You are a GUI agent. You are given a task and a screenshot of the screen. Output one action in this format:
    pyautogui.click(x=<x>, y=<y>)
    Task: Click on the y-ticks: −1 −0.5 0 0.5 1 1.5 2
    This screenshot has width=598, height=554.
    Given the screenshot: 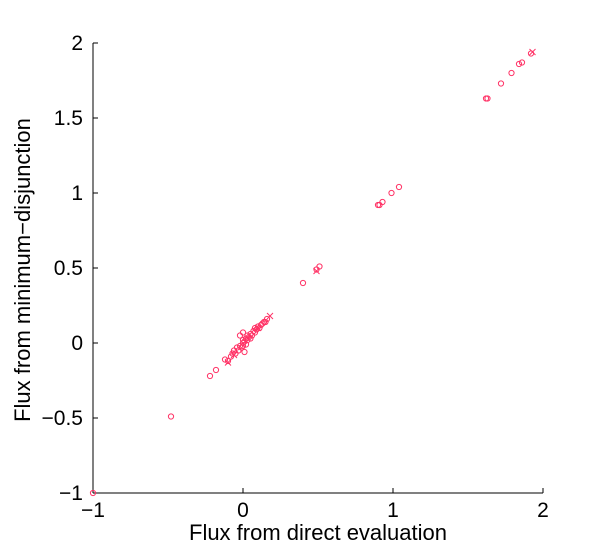 What is the action you would take?
    pyautogui.click(x=70, y=268)
    